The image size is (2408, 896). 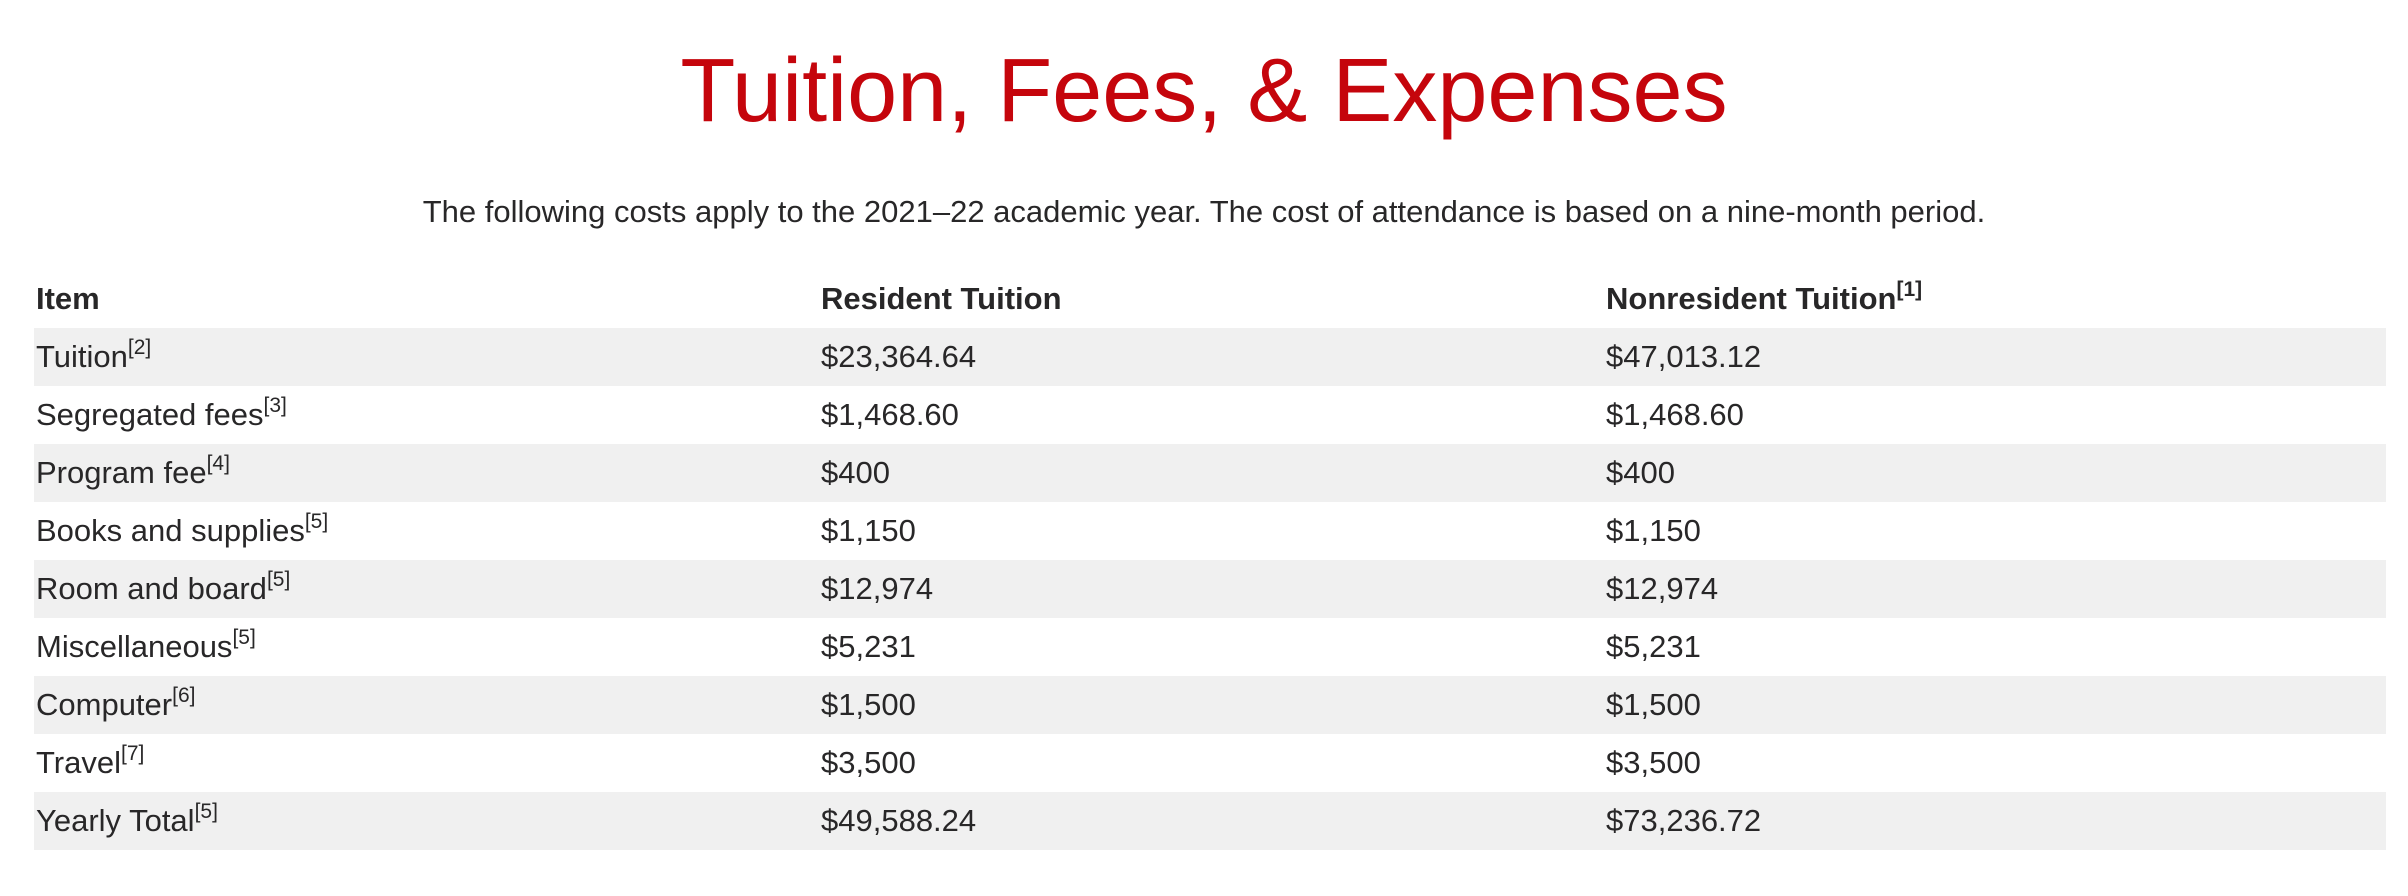 I want to click on cell-item: Miscellaneous[5], so click(x=426, y=647).